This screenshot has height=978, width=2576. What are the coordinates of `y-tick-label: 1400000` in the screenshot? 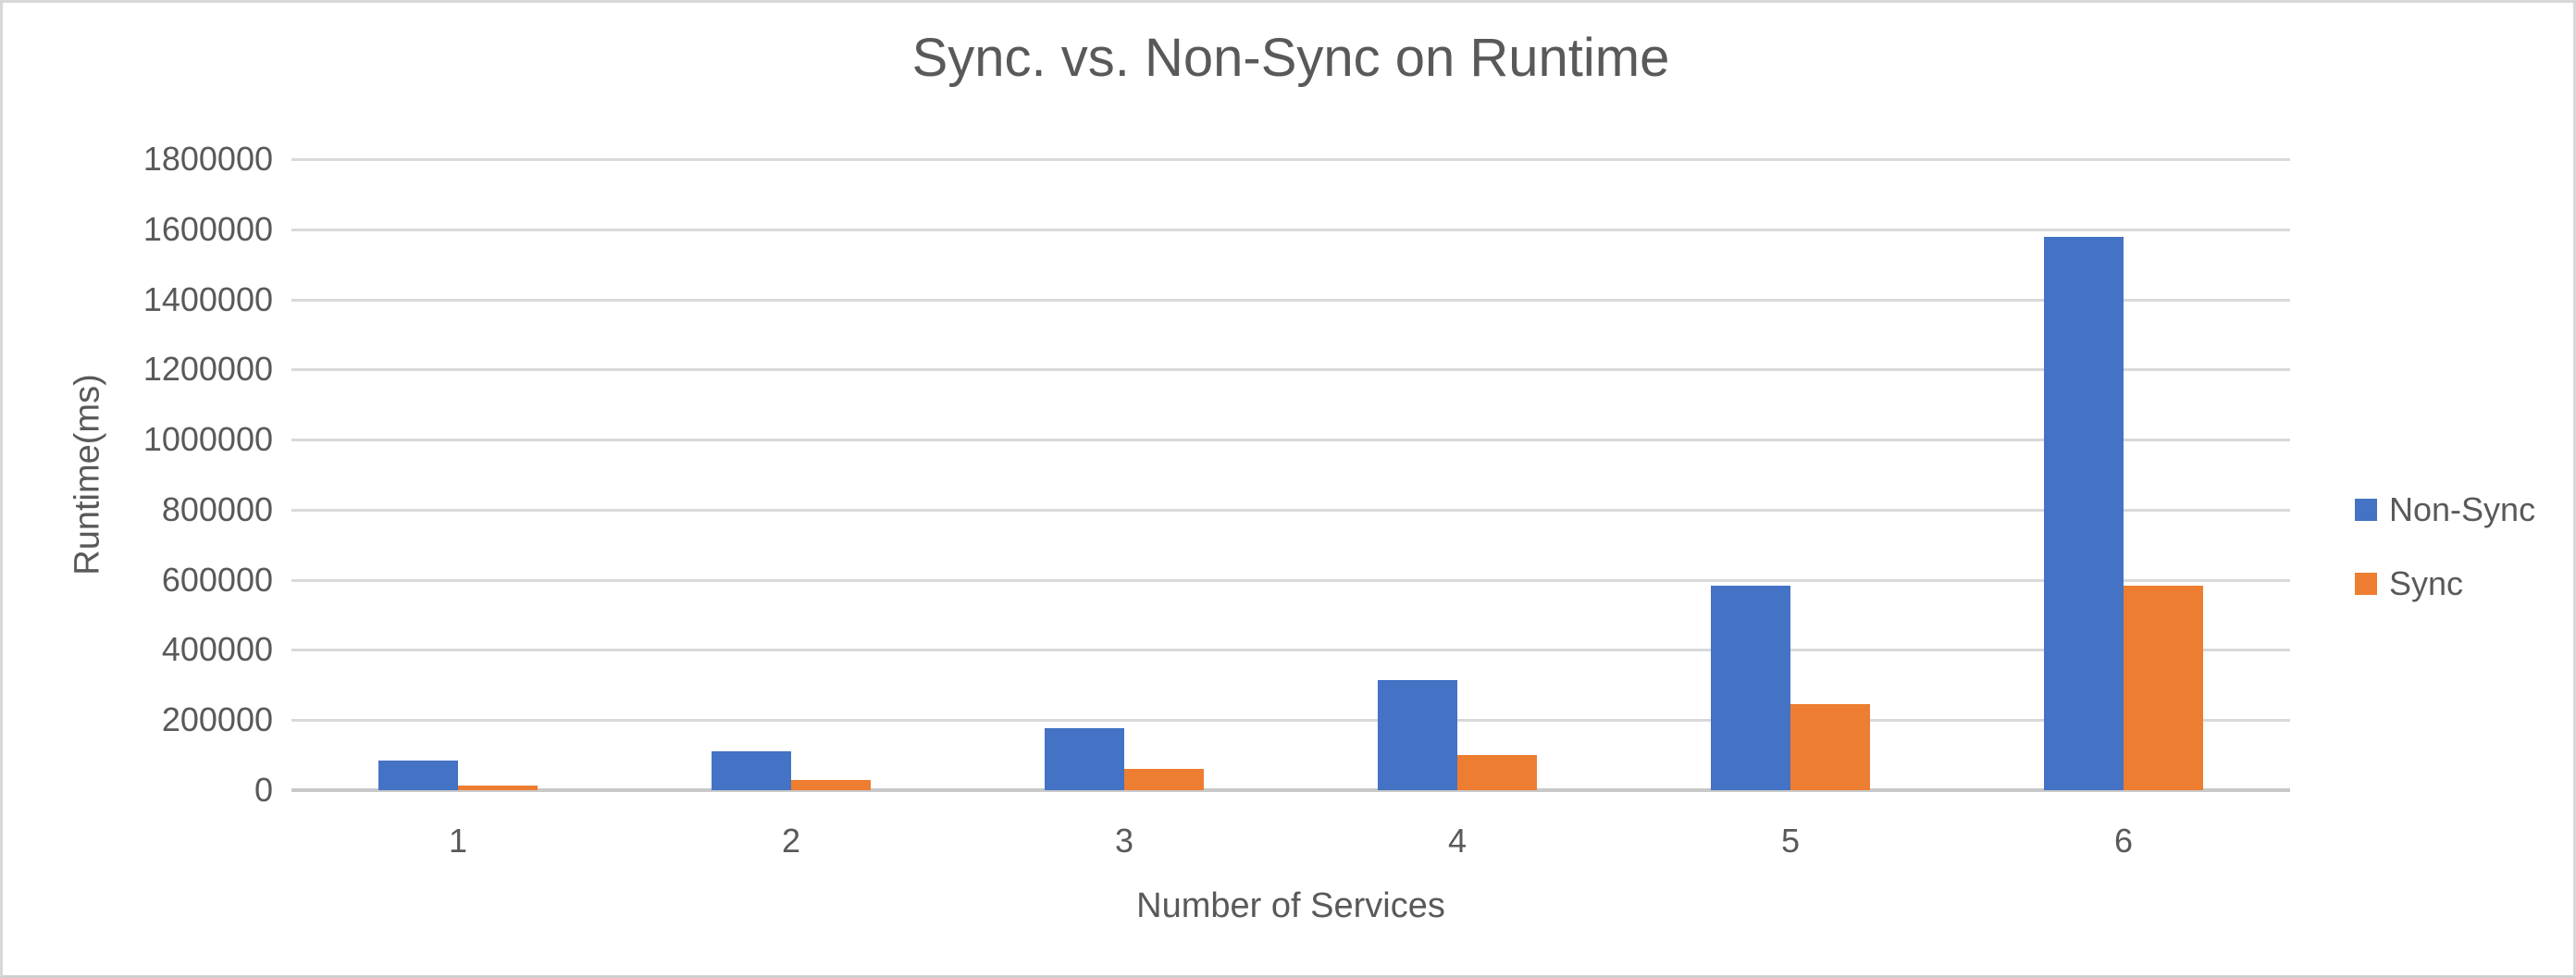 It's located at (207, 299).